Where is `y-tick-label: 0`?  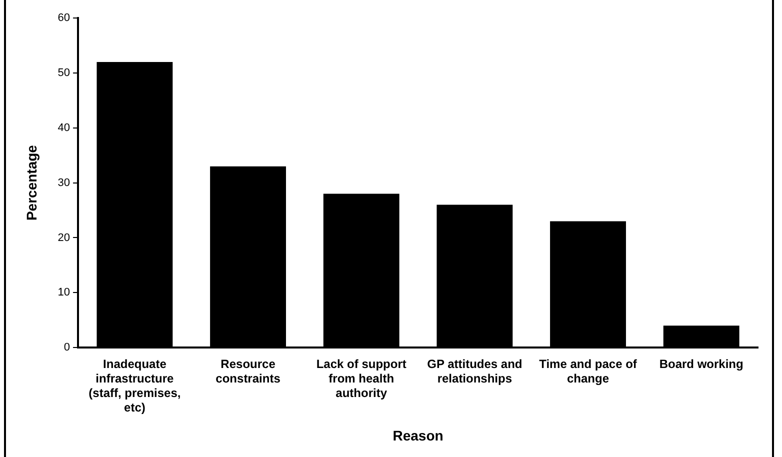
y-tick-label: 0 is located at coordinates (67, 348).